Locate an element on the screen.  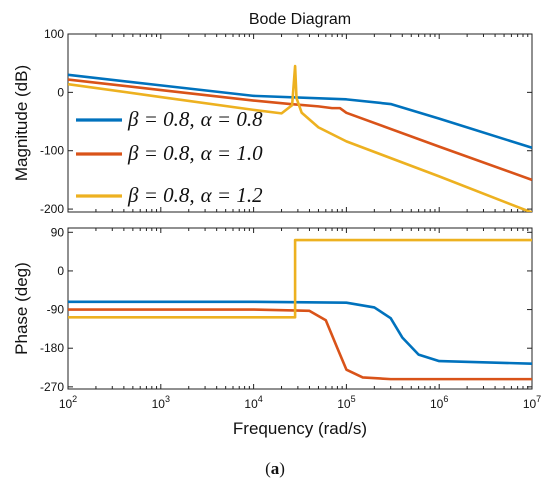
magnitude-tick-labels: 100 0 -100 -200 is located at coordinates (52, 121).